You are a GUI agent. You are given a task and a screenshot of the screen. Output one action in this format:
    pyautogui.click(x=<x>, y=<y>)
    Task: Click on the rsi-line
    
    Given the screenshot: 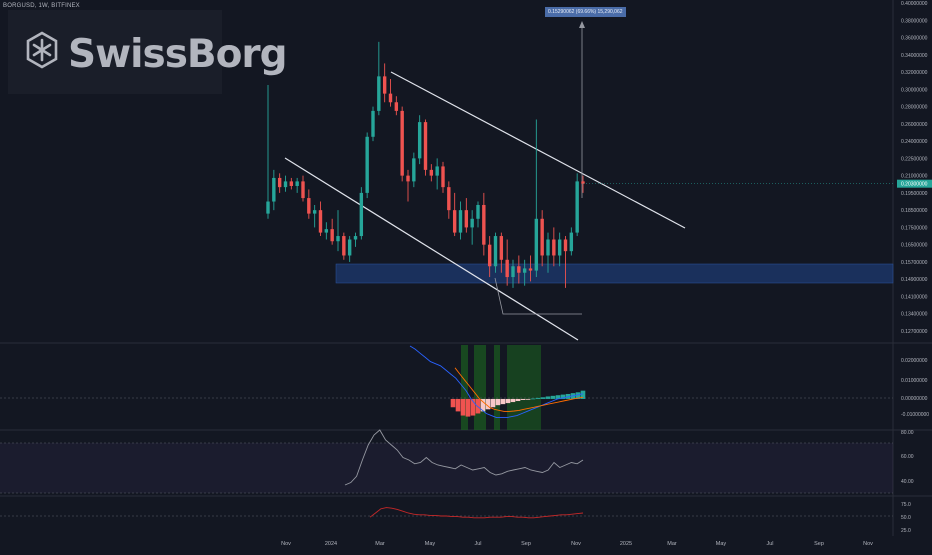 What is the action you would take?
    pyautogui.click(x=464, y=457)
    